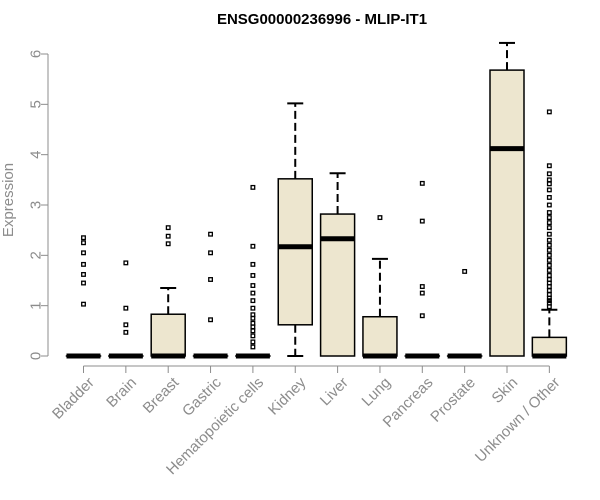 The height and width of the screenshot is (500, 600). Describe the element at coordinates (73, 398) in the screenshot. I see `x-tick-label: Bladder` at that location.